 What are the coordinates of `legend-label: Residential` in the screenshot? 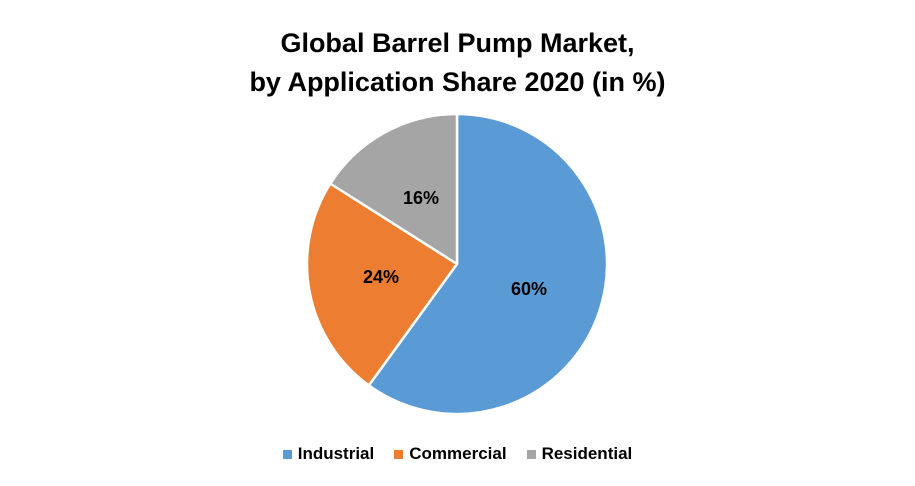 It's located at (587, 453).